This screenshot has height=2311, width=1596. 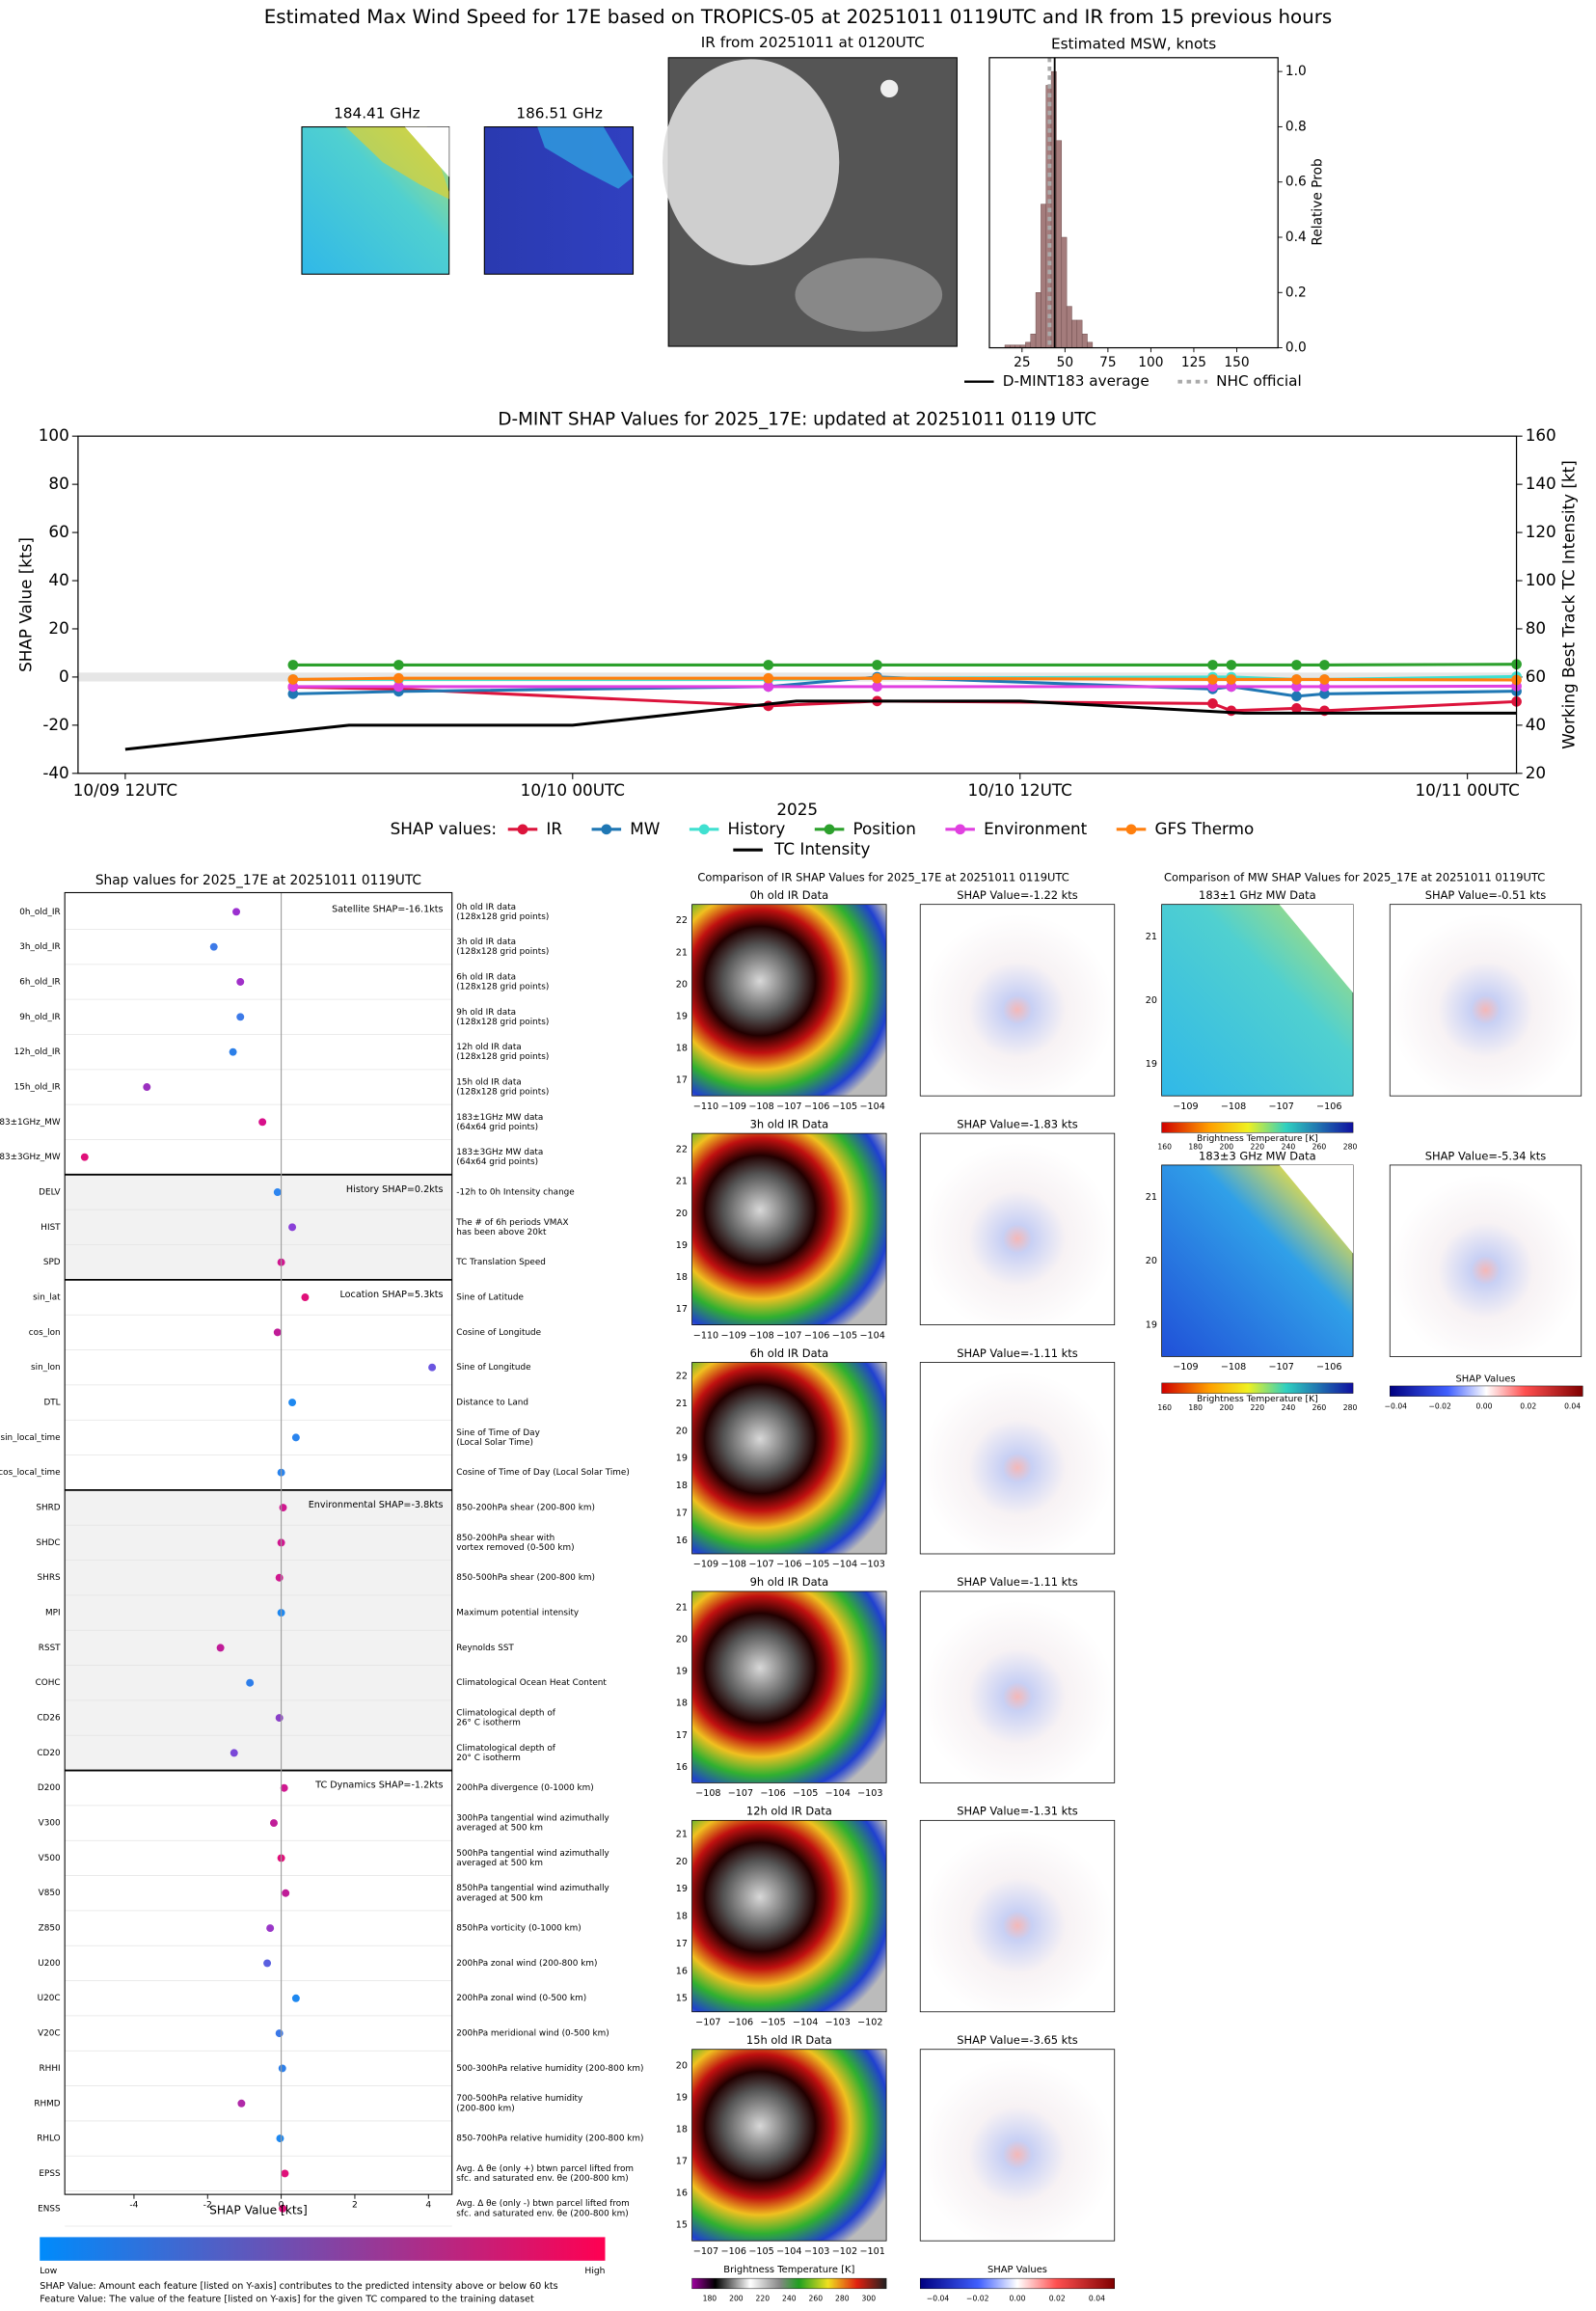 I want to click on x-tick-label: 10/09 12UTC, so click(x=125, y=790).